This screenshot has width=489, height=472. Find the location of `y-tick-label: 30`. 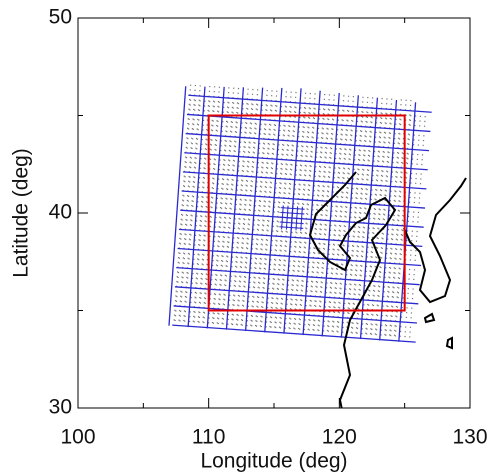

y-tick-label: 30 is located at coordinates (60, 407).